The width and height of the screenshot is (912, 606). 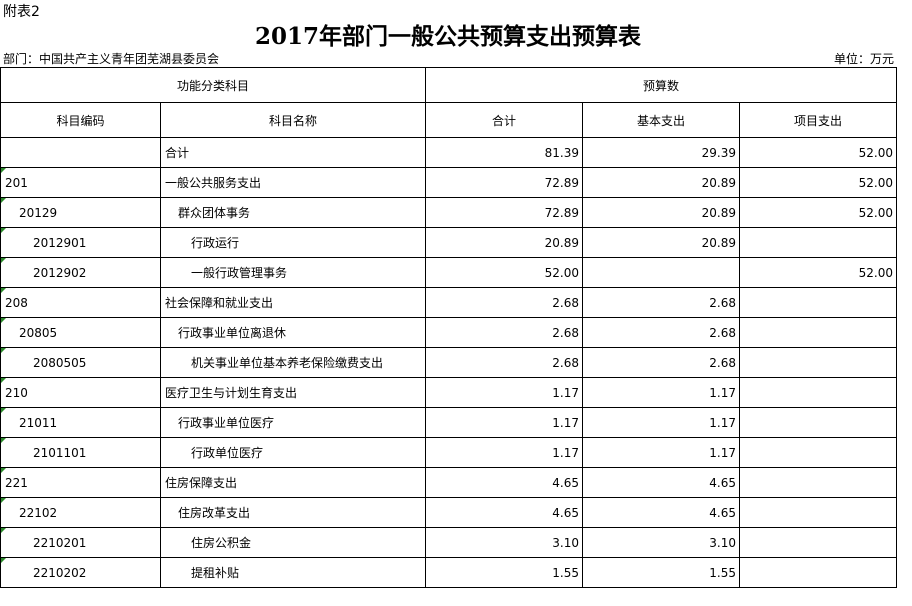 What do you see at coordinates (293, 120) in the screenshot?
I see `header-name: 科目名称` at bounding box center [293, 120].